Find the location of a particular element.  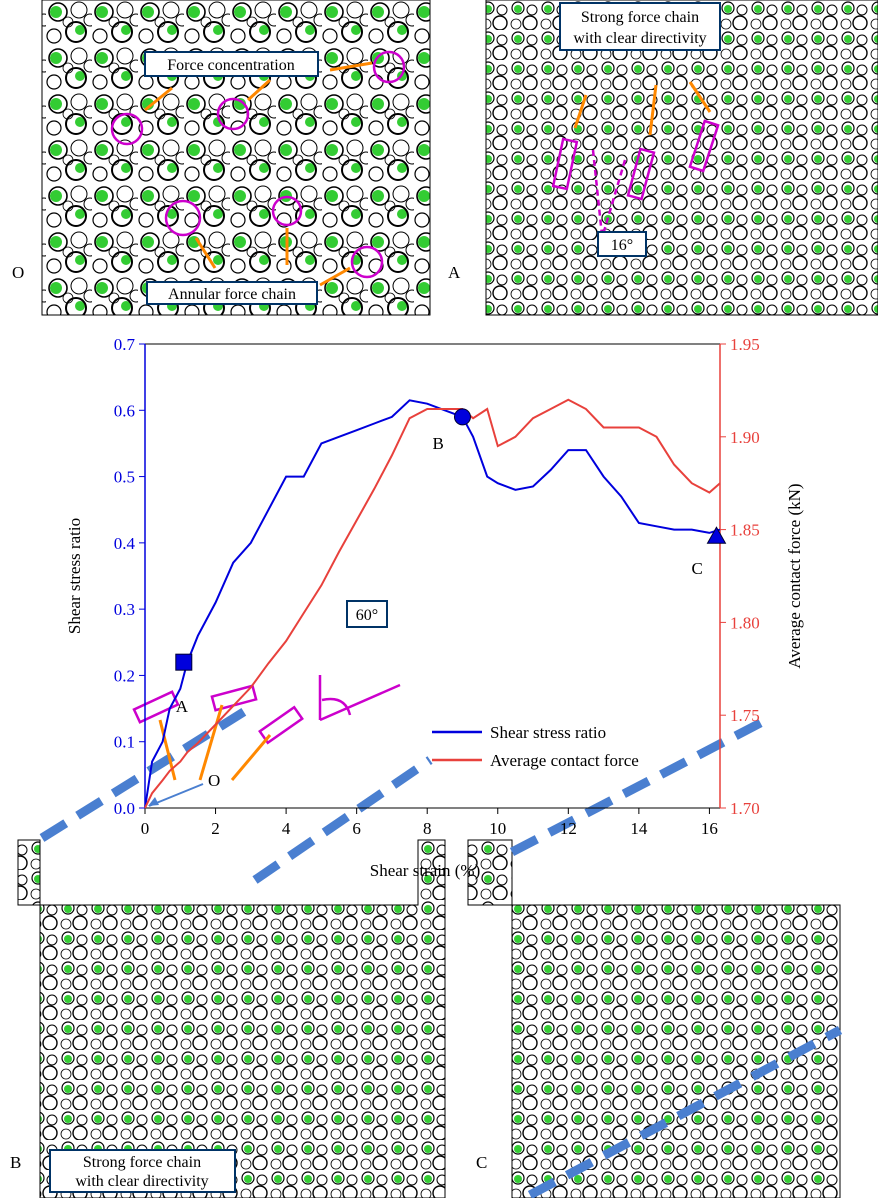

y-tick-label: 0.1 is located at coordinates (124, 742).